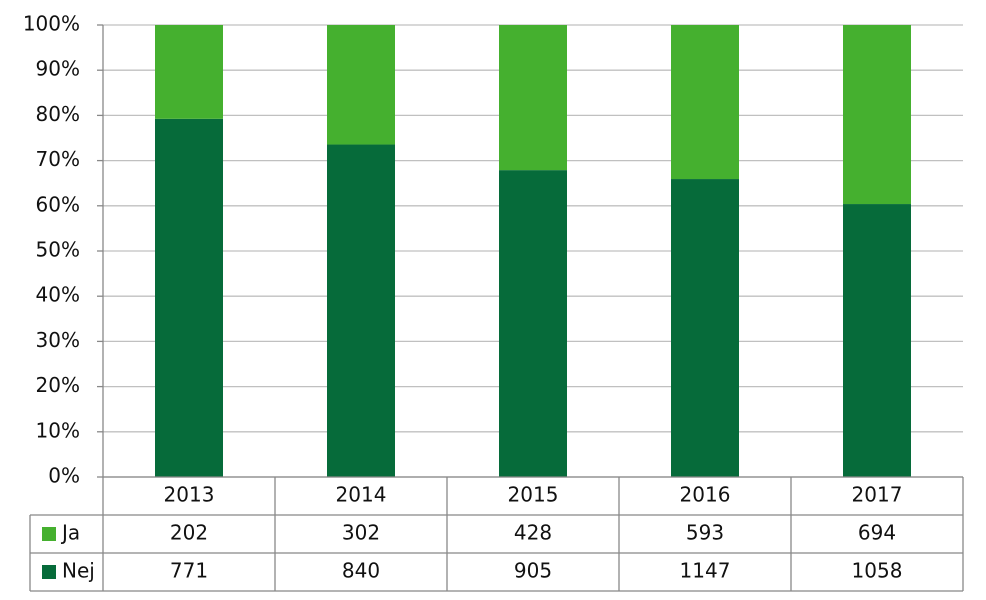 The width and height of the screenshot is (986, 600). I want to click on x-tick-label: 2014, so click(361, 495).